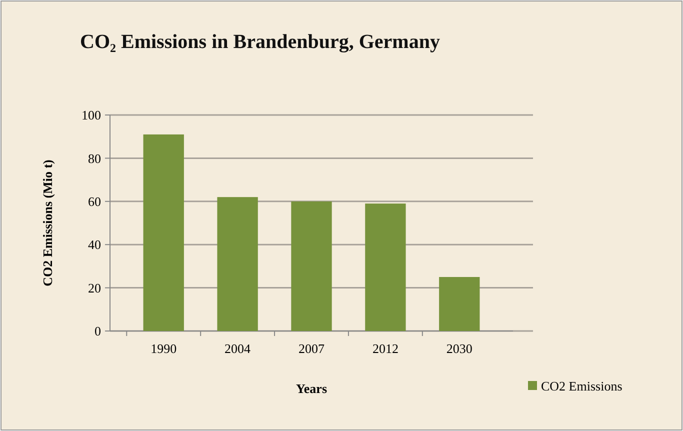 This screenshot has height=431, width=683. Describe the element at coordinates (385, 348) in the screenshot. I see `x-tick-label: 2012` at that location.